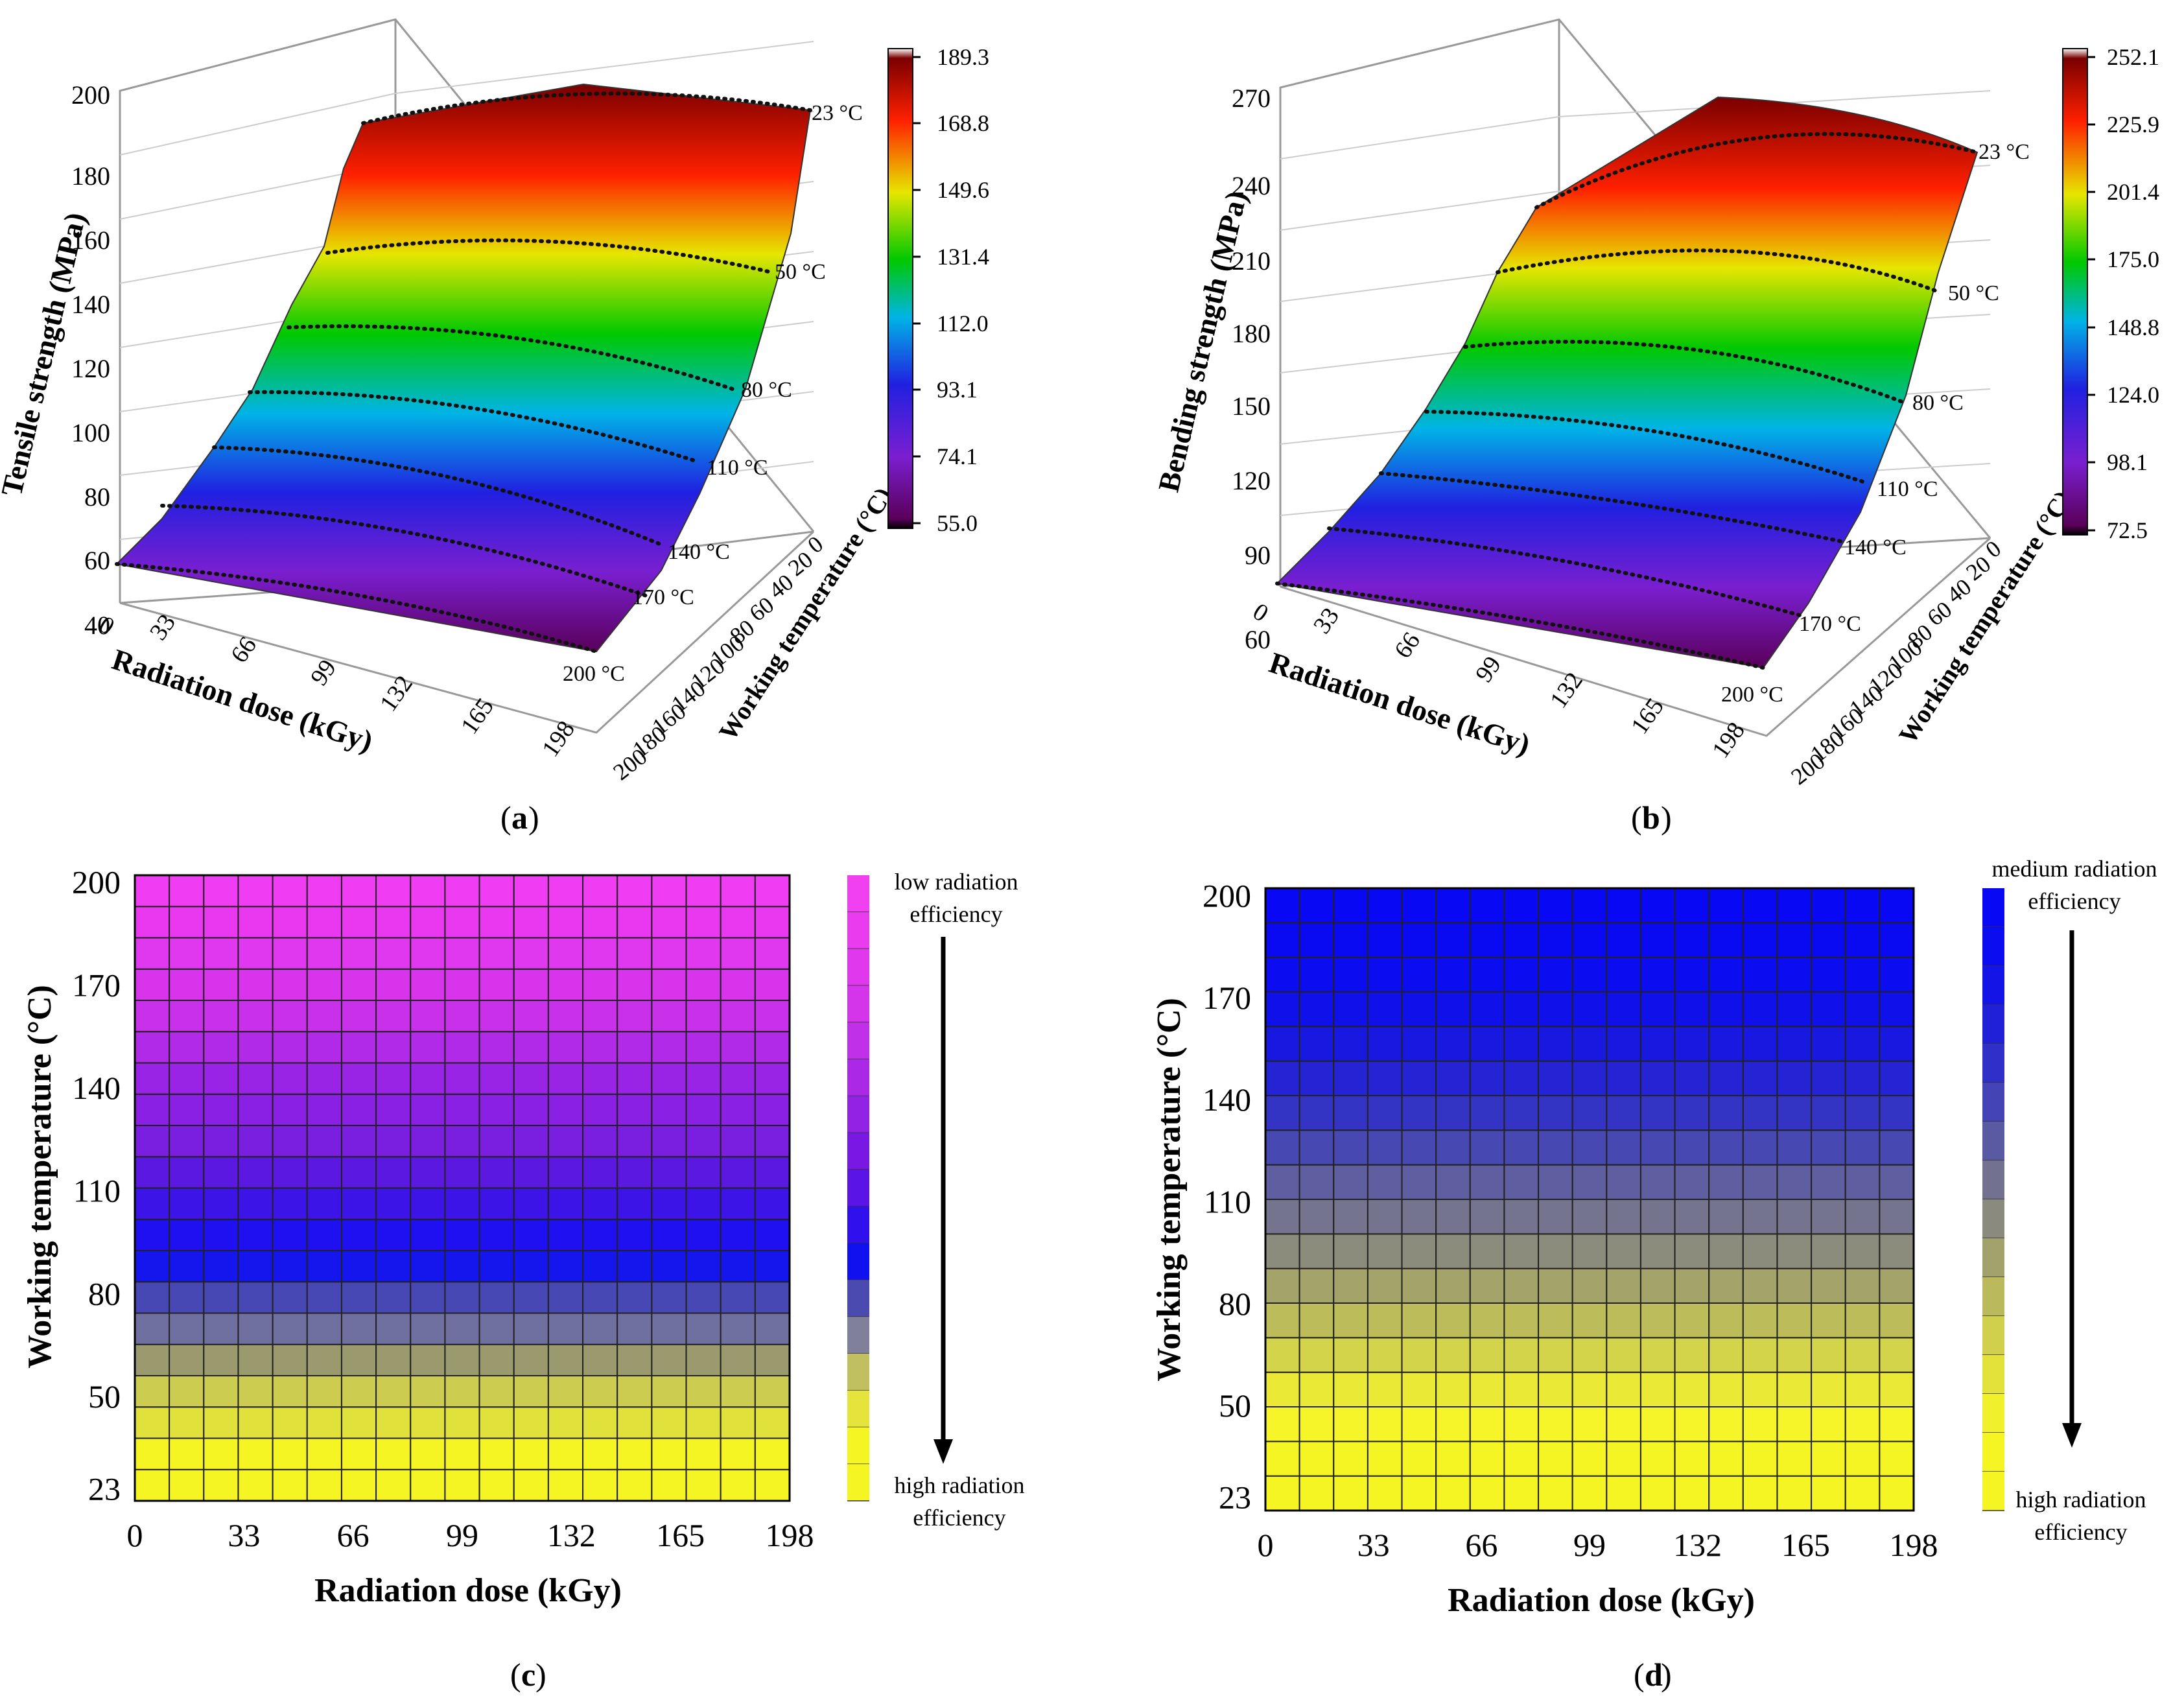 The image size is (2184, 1707). What do you see at coordinates (244, 1535) in the screenshot?
I see `panel-c-x-tick: 33` at bounding box center [244, 1535].